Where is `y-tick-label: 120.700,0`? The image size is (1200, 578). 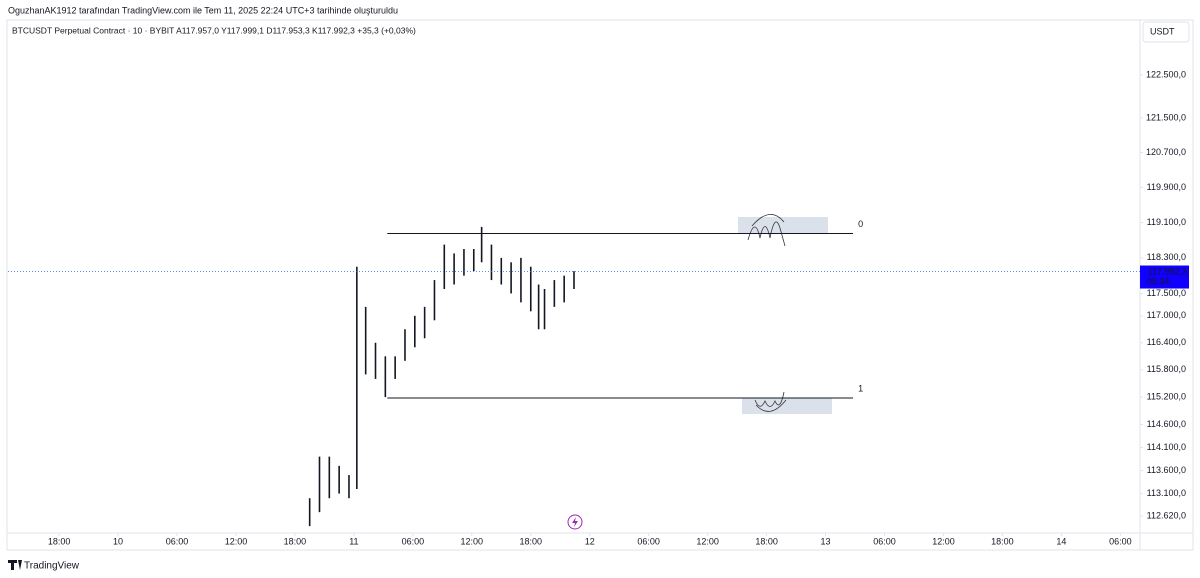 y-tick-label: 120.700,0 is located at coordinates (1166, 152).